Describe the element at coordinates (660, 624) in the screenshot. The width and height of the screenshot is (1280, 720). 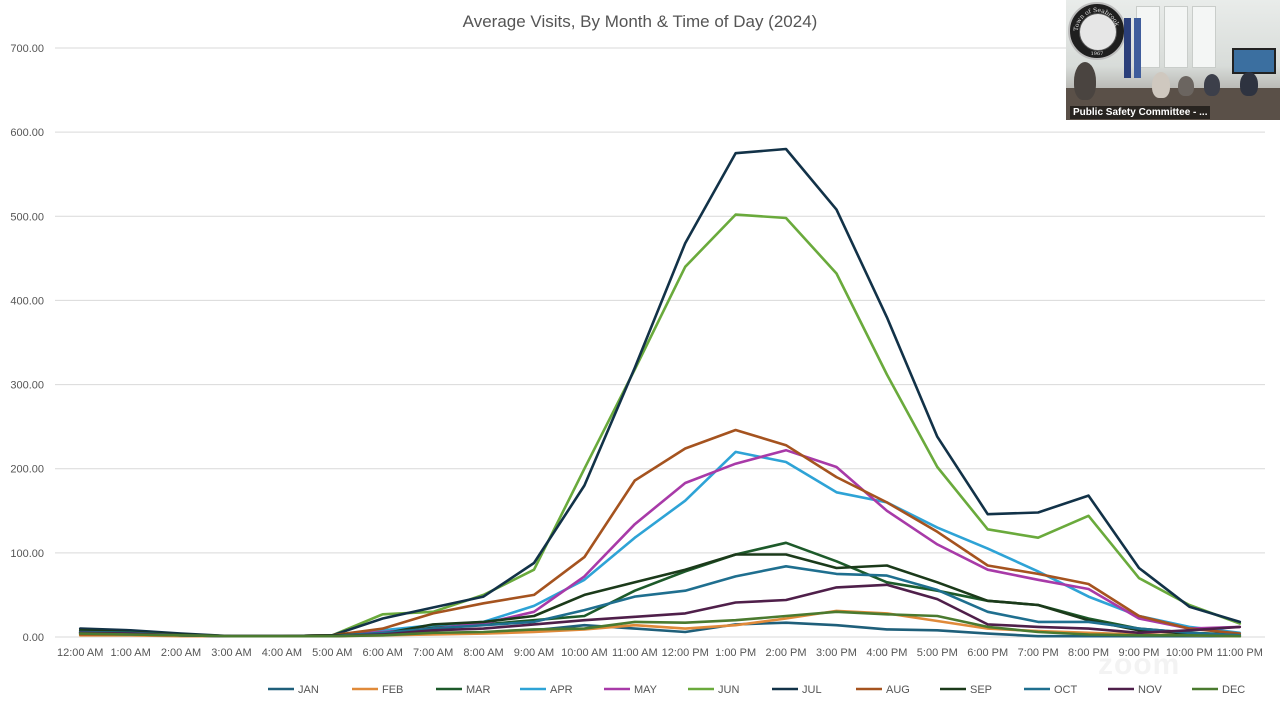
I see `series-line-dec` at that location.